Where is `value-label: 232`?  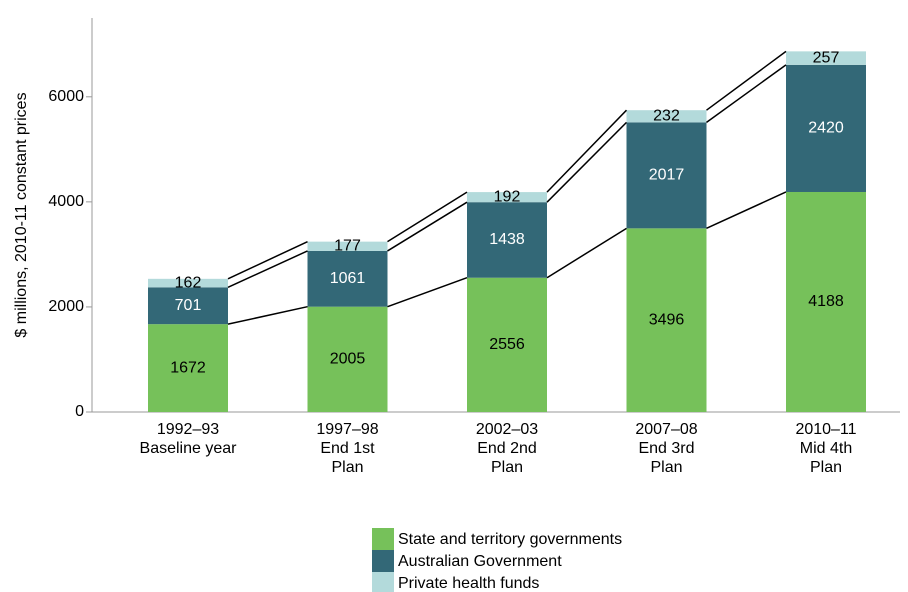 value-label: 232 is located at coordinates (666, 116).